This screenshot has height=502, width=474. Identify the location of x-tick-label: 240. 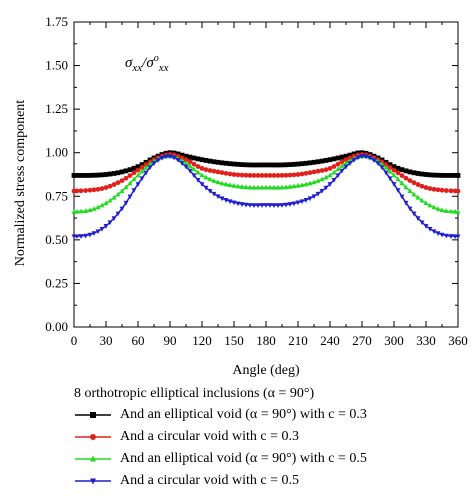
(330, 340).